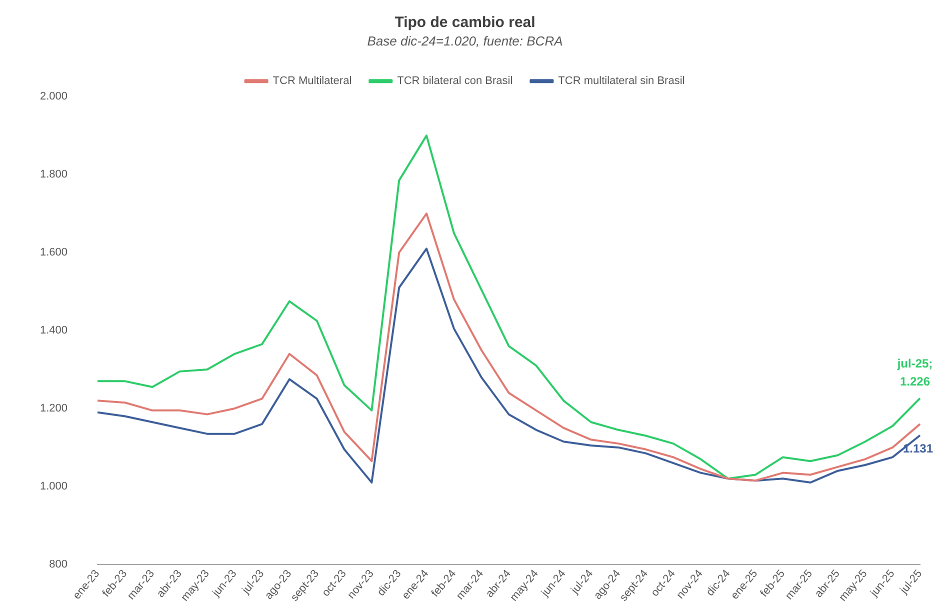  I want to click on y-tick-label: 800, so click(58, 564).